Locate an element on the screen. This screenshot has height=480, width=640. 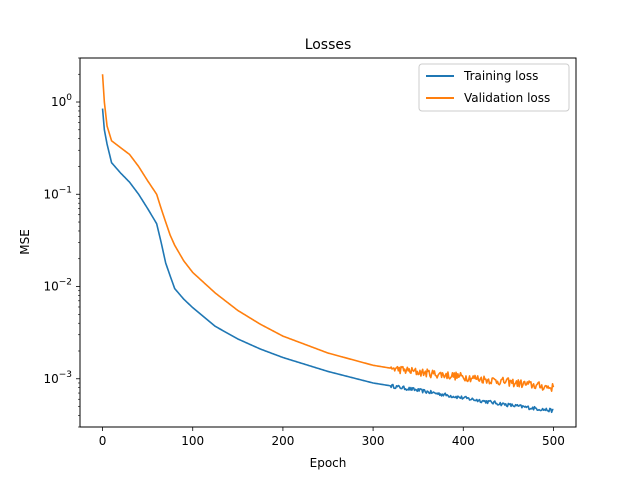
y-tick-label: 10⁻¹ is located at coordinates (57, 193).